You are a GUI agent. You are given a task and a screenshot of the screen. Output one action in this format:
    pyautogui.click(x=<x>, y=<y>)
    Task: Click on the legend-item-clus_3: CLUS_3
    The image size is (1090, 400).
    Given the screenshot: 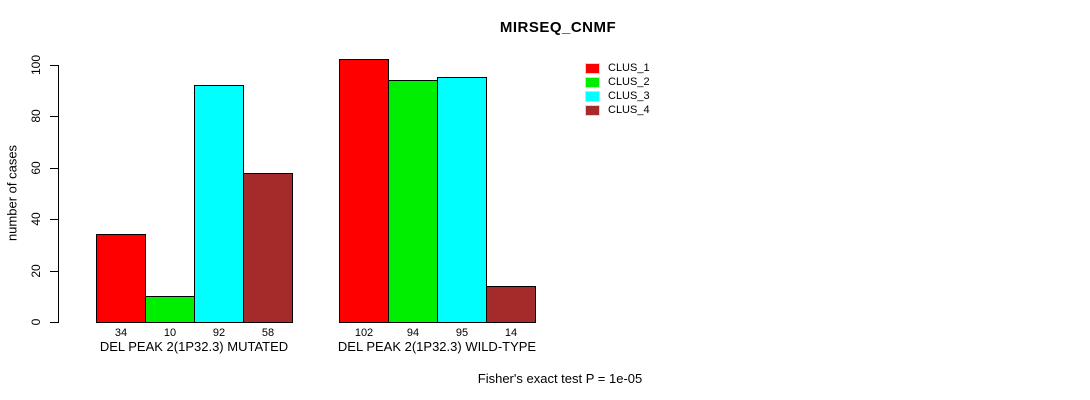 What is the action you would take?
    pyautogui.click(x=617, y=96)
    